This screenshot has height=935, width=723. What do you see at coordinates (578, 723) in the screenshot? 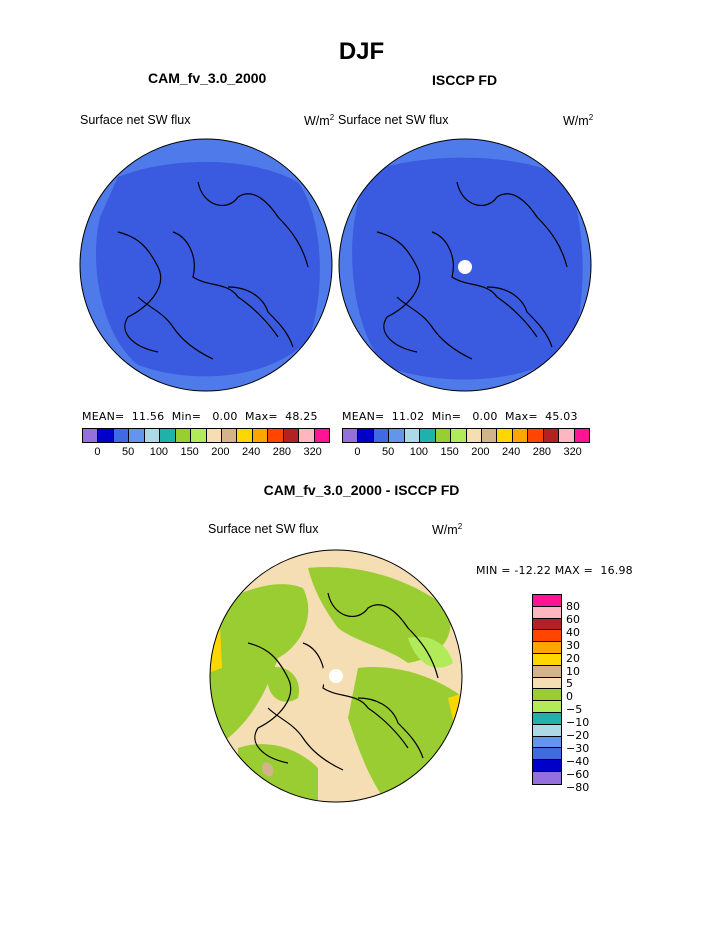
I see `legend-label: −10` at bounding box center [578, 723].